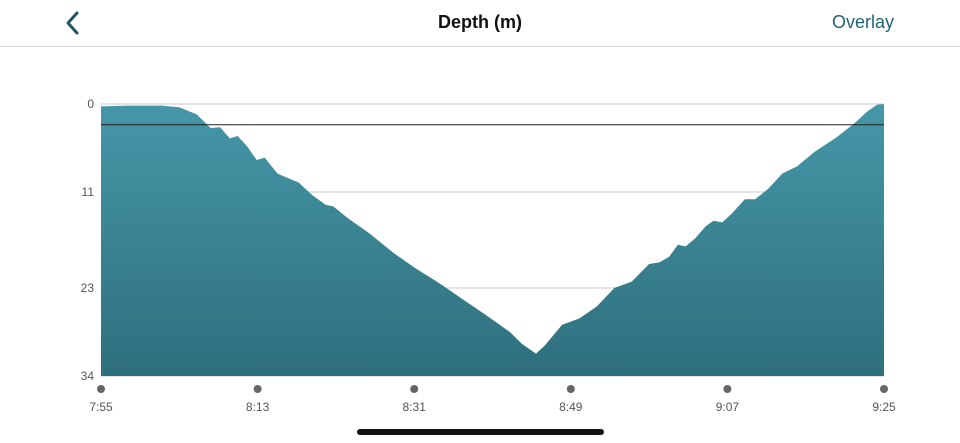 Image resolution: width=960 pixels, height=443 pixels. I want to click on nav-bar: Depth (m) Overlay, so click(480, 23).